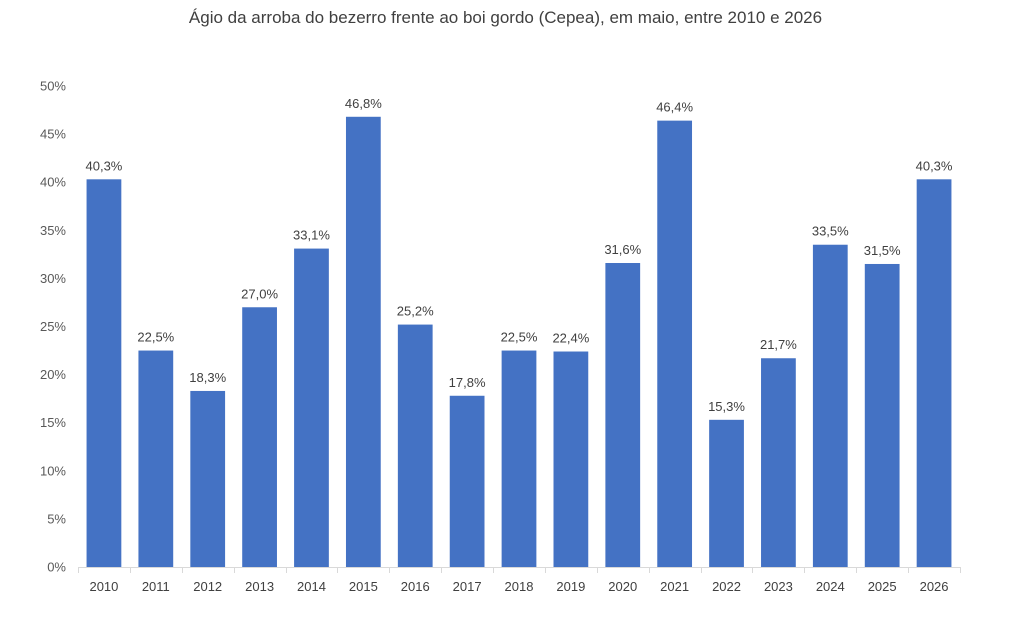 The height and width of the screenshot is (629, 1011). Describe the element at coordinates (570, 586) in the screenshot. I see `x-tick-label: 2019` at that location.